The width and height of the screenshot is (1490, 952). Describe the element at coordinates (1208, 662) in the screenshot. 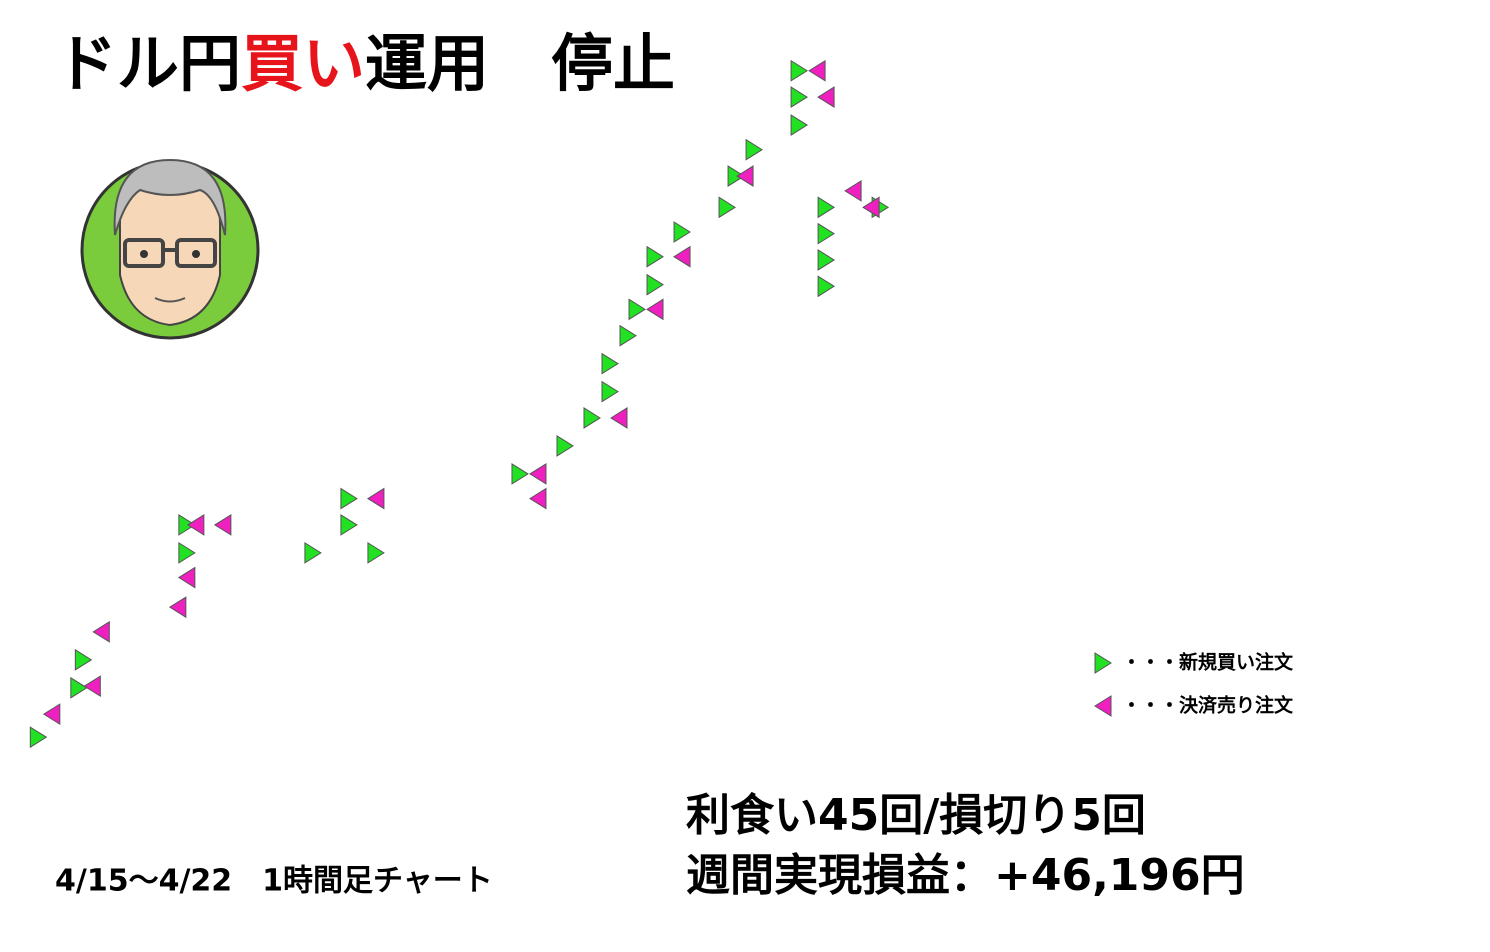

I see `legend-label: ・・・新規買い注文` at that location.